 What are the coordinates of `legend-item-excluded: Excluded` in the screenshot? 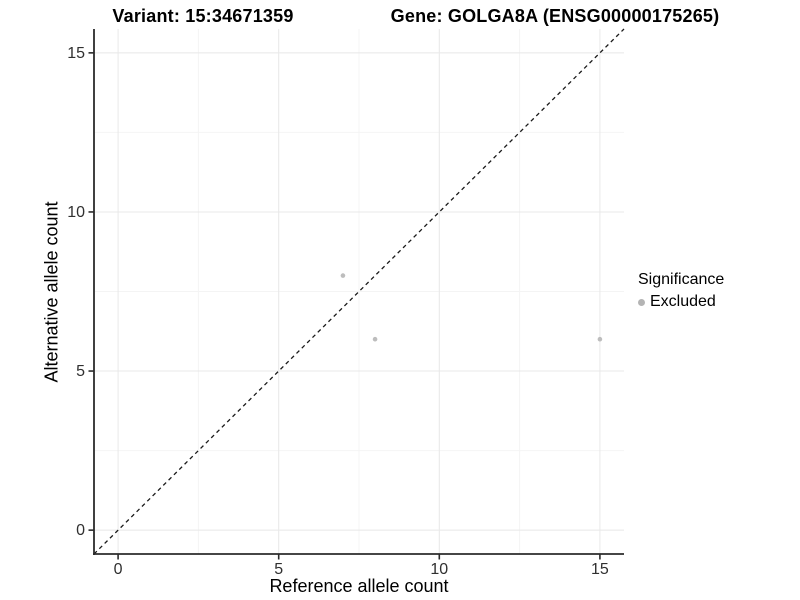 It's located at (681, 302).